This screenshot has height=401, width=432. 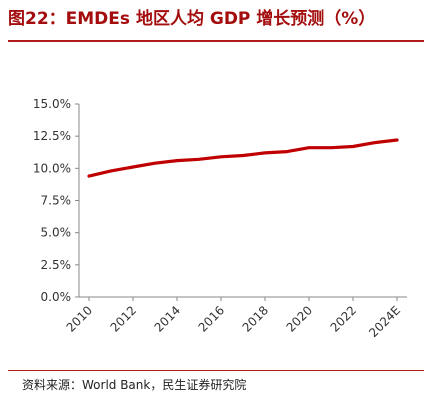 What do you see at coordinates (384, 321) in the screenshot?
I see `x-tick-label: 2024E` at bounding box center [384, 321].